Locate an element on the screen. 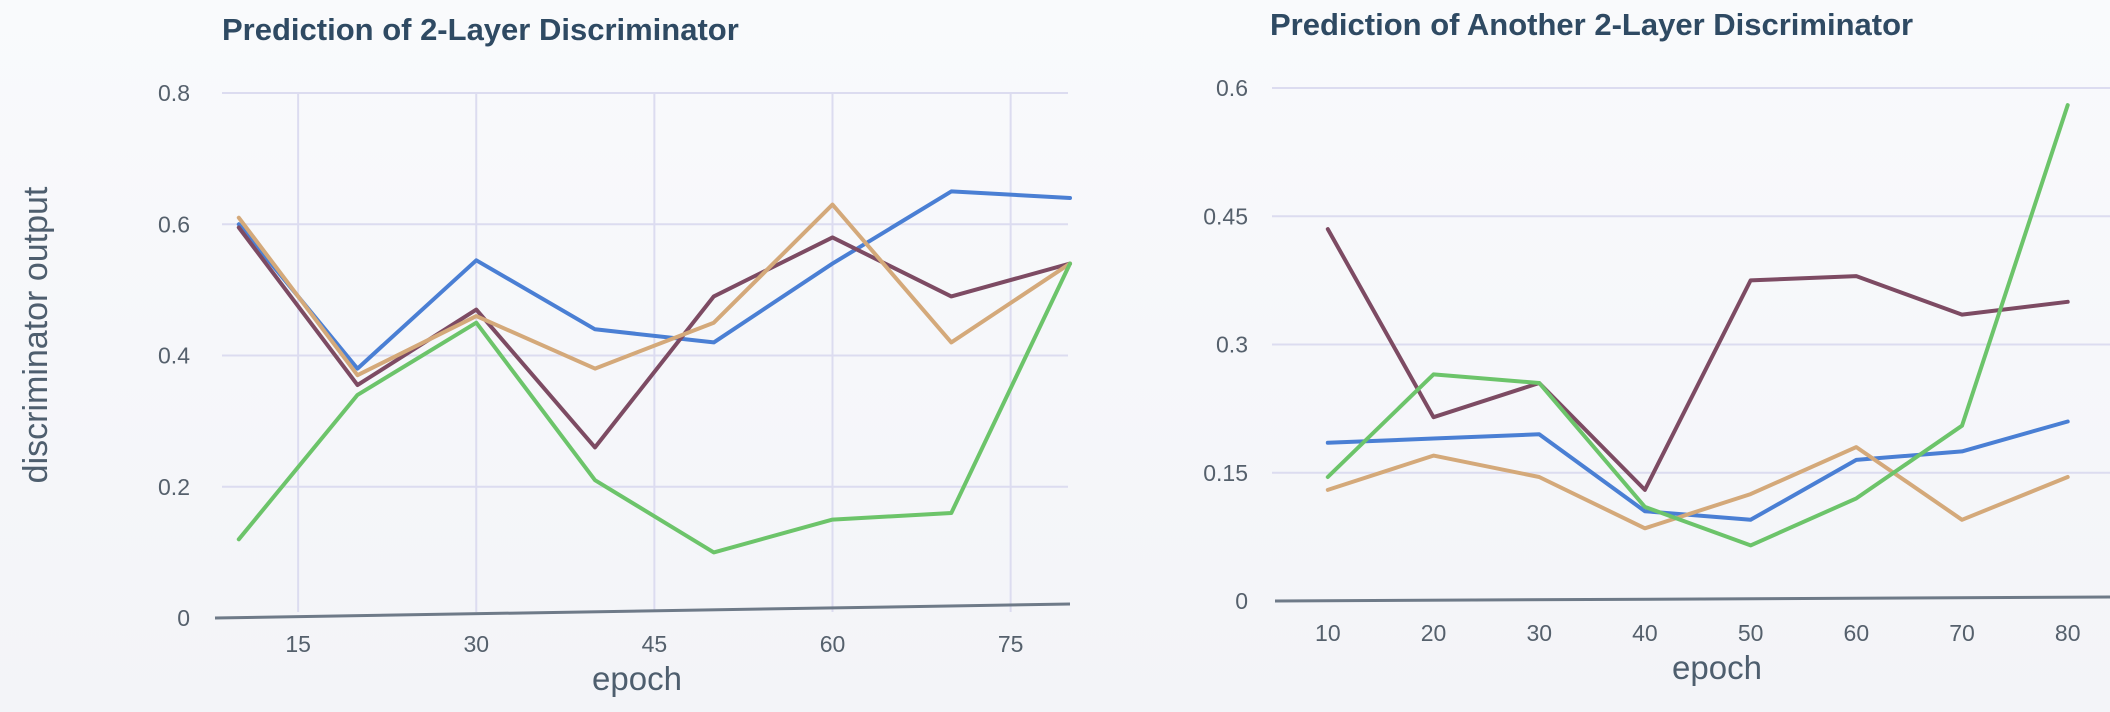 This screenshot has width=2110, height=712. right-chart-x-tick-label: 50 is located at coordinates (1751, 633).